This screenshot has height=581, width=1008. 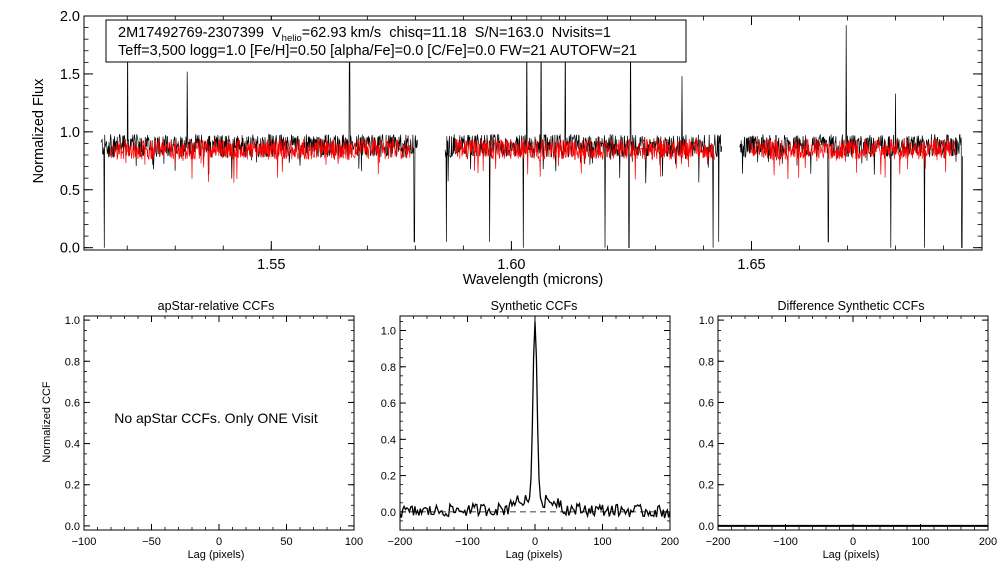 I want to click on apstar-ccf-axes: −100 −50 0 50 100 0.0 0.2 0.4 0.6 0.8 1.0, so click(x=214, y=431).